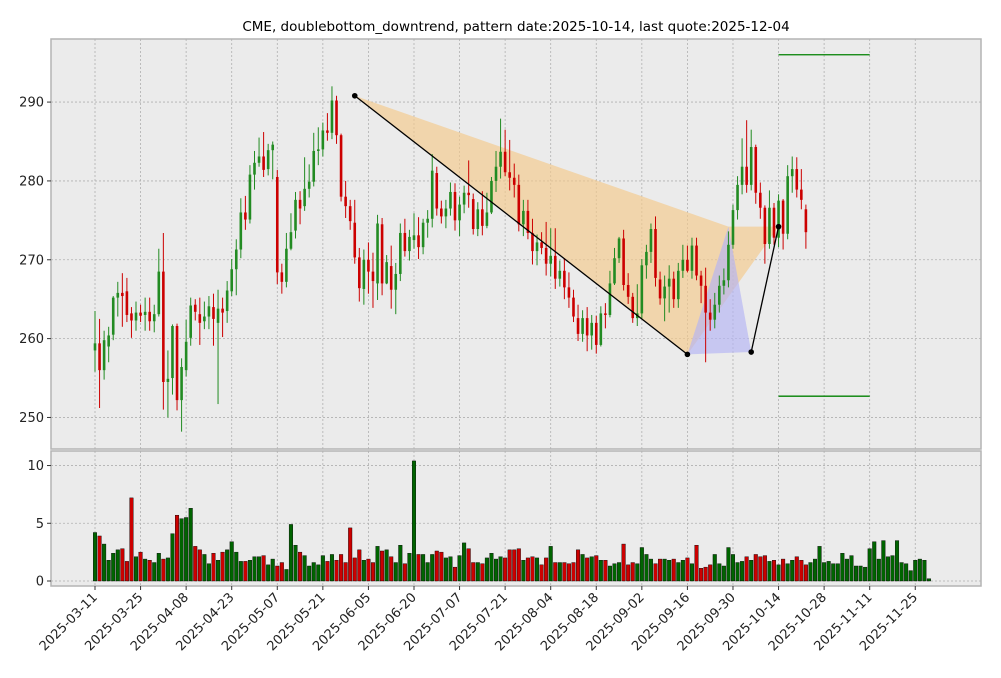  What do you see at coordinates (40, 524) in the screenshot?
I see `volume-y-tick-label: 5` at bounding box center [40, 524].